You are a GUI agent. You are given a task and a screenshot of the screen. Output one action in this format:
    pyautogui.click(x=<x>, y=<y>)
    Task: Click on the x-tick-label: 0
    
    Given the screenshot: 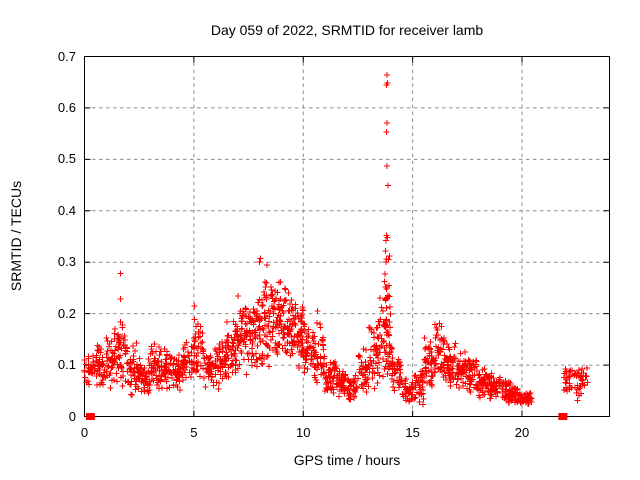 What is the action you would take?
    pyautogui.click(x=84, y=432)
    